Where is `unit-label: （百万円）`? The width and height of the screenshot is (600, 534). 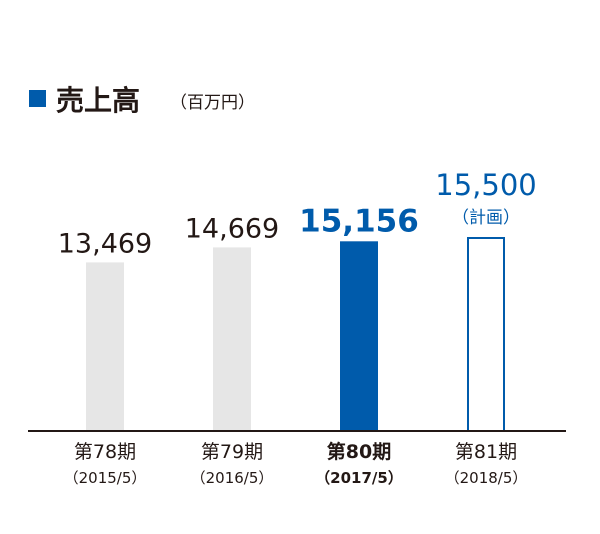
unit-label: （百万円） is located at coordinates (212, 103).